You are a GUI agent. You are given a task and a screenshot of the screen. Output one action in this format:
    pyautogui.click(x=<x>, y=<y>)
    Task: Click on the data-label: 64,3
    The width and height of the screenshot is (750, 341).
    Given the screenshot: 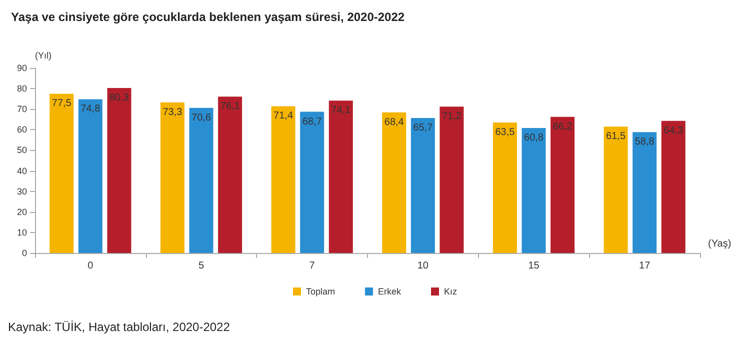 What is the action you would take?
    pyautogui.click(x=674, y=130)
    